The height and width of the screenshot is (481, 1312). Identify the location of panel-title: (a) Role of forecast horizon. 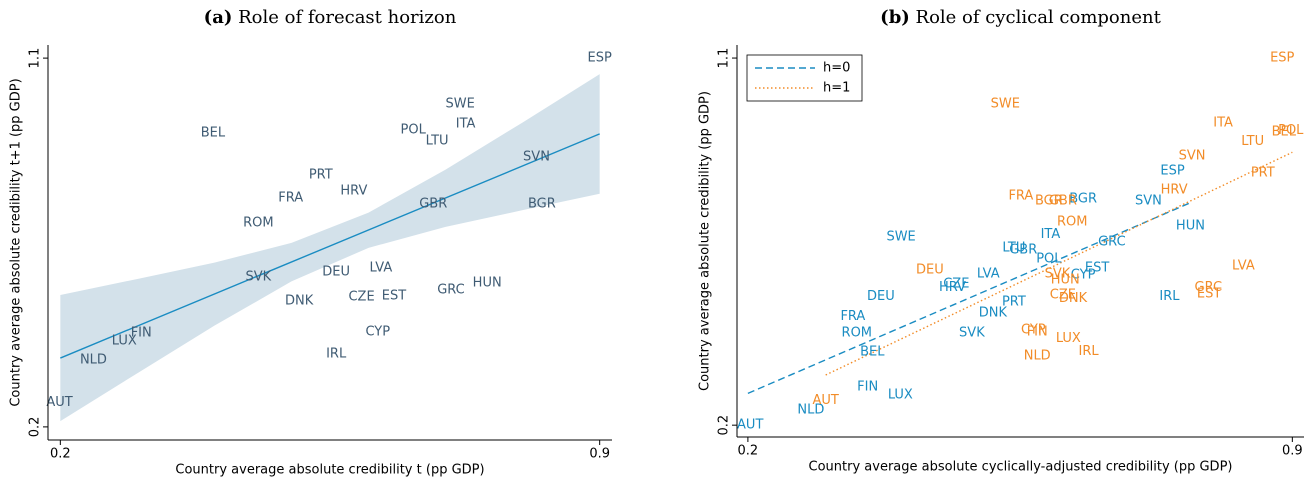
(330, 17).